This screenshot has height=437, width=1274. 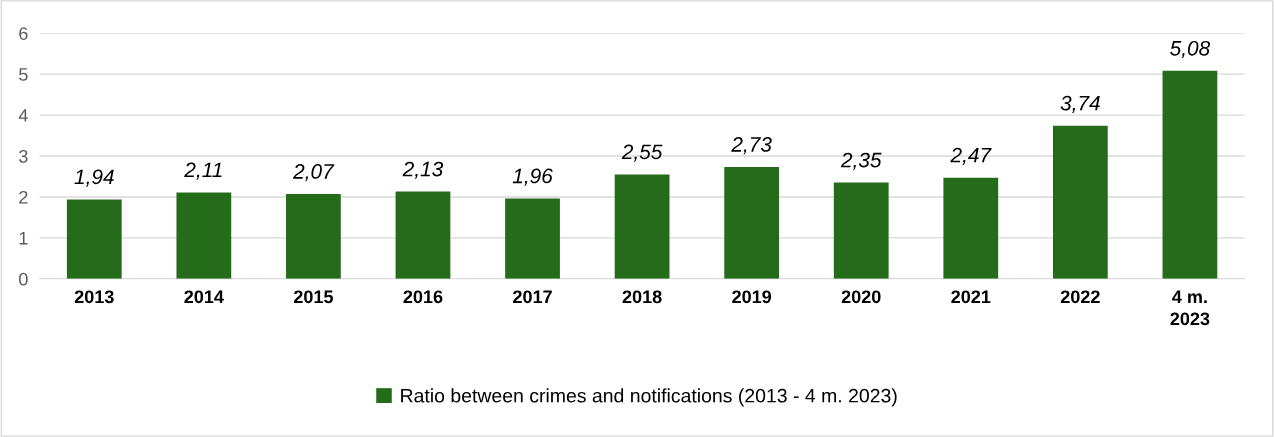 What do you see at coordinates (971, 297) in the screenshot?
I see `x-tick-label: 2021` at bounding box center [971, 297].